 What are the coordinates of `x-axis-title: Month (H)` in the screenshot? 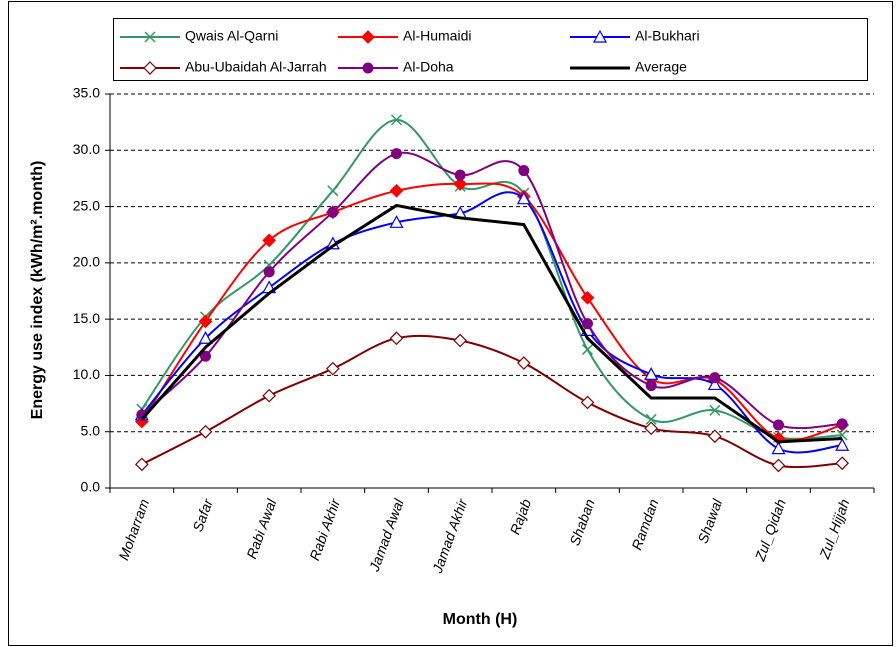 It's located at (480, 619).